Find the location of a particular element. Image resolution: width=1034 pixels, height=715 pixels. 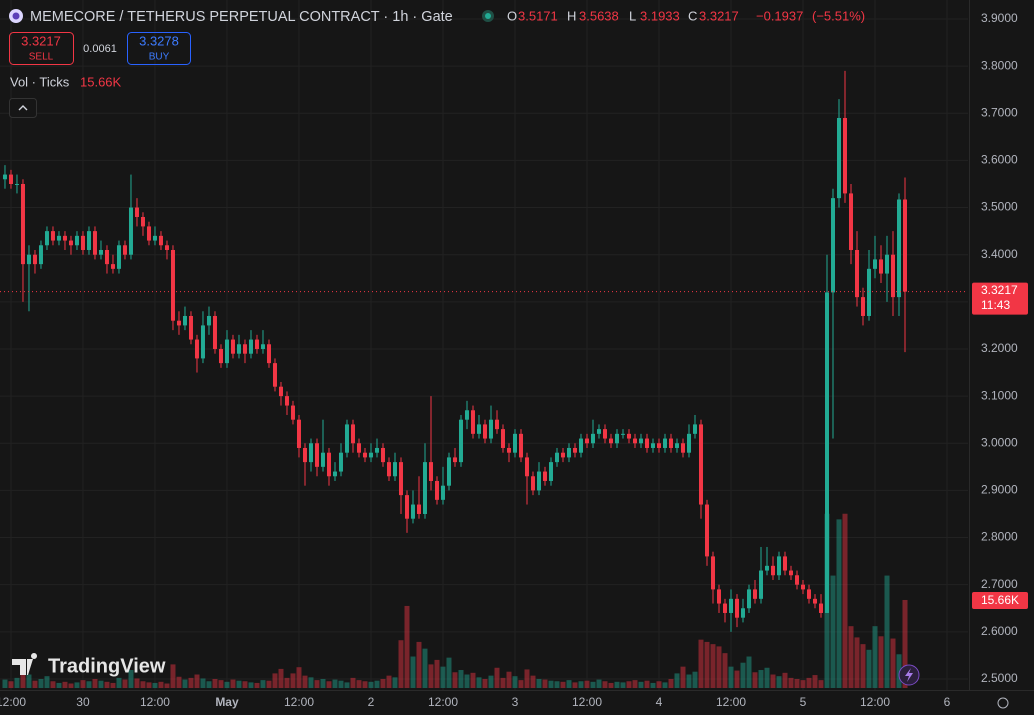

y-tick-label: 3.2000 is located at coordinates (999, 348).